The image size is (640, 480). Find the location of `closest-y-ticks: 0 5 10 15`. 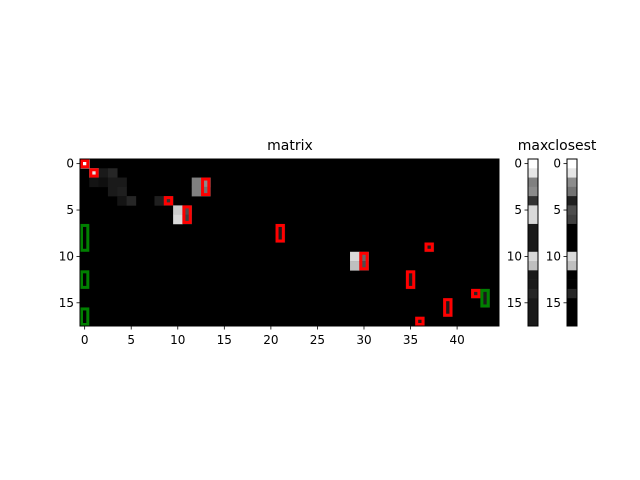

closest-y-ticks: 0 5 10 15 is located at coordinates (556, 233).